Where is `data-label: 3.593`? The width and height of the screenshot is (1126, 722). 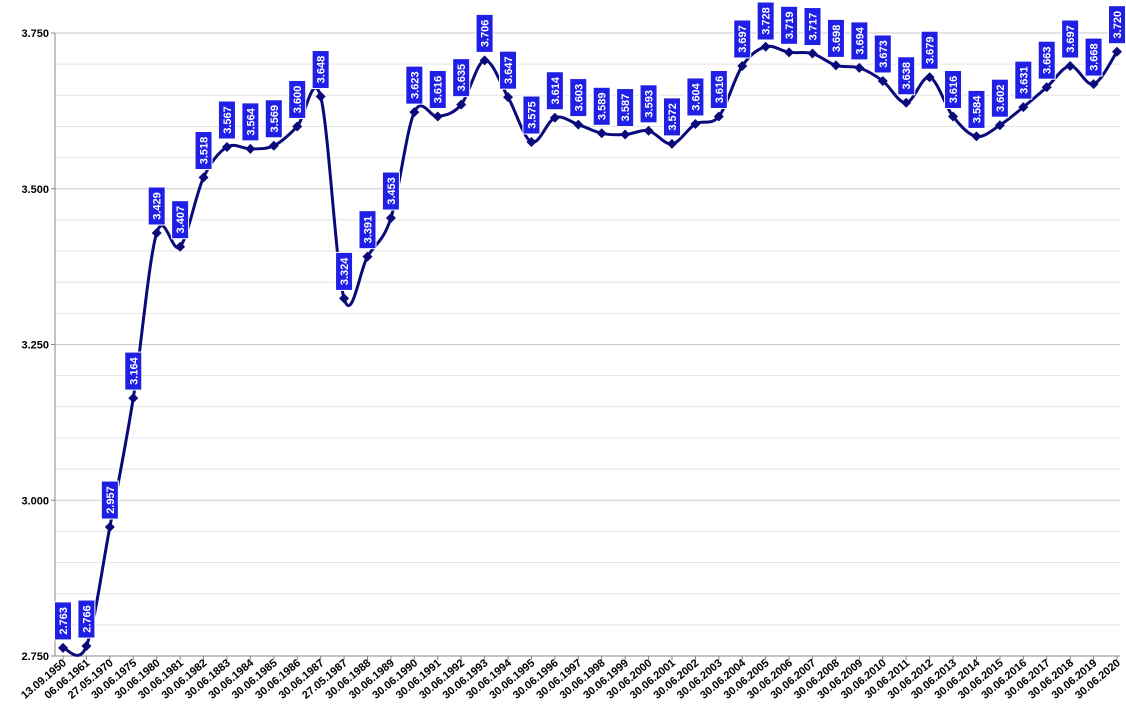 data-label: 3.593 is located at coordinates (650, 104).